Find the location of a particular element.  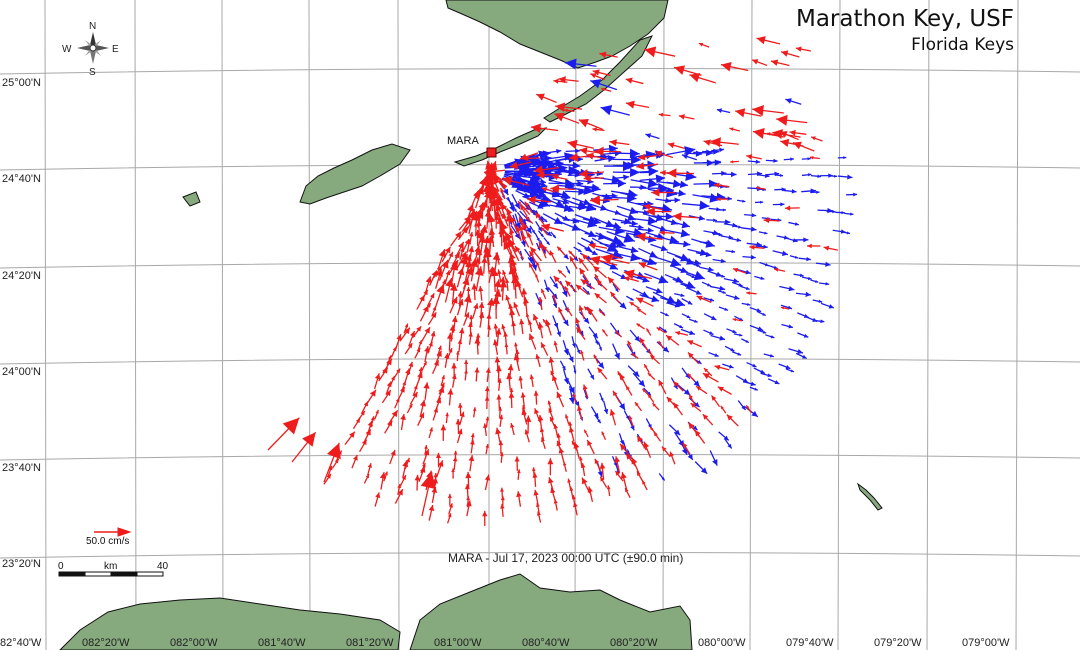

station-marker is located at coordinates (491, 152).